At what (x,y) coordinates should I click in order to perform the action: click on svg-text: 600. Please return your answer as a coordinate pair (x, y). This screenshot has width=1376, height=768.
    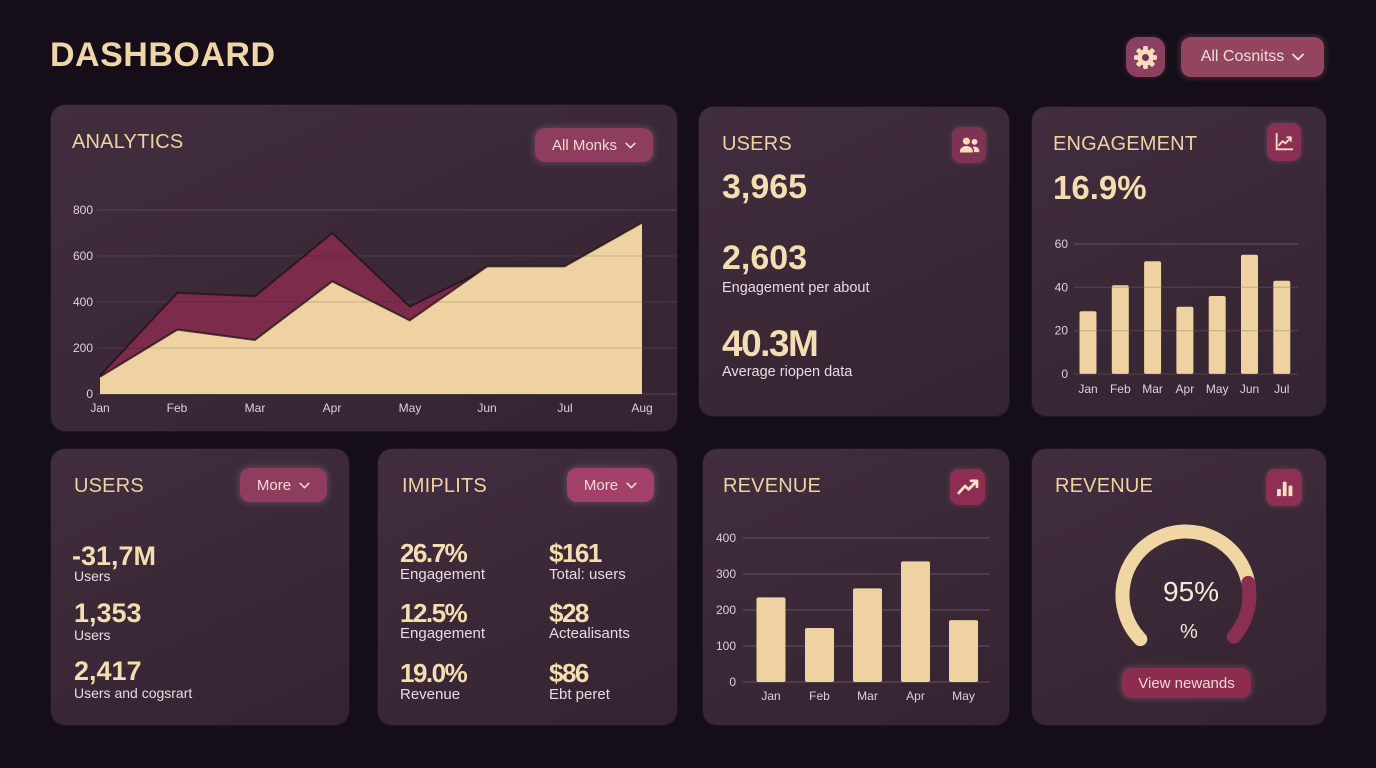
    Looking at the image, I should click on (83, 256).